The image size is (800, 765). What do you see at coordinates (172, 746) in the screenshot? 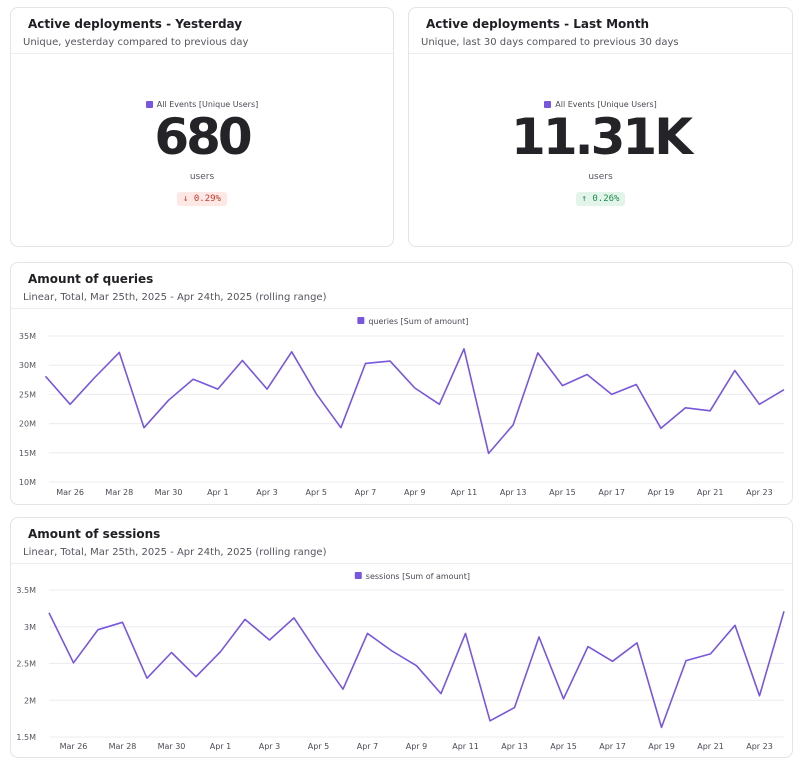
I see `x-tick-label: Mar 30` at bounding box center [172, 746].